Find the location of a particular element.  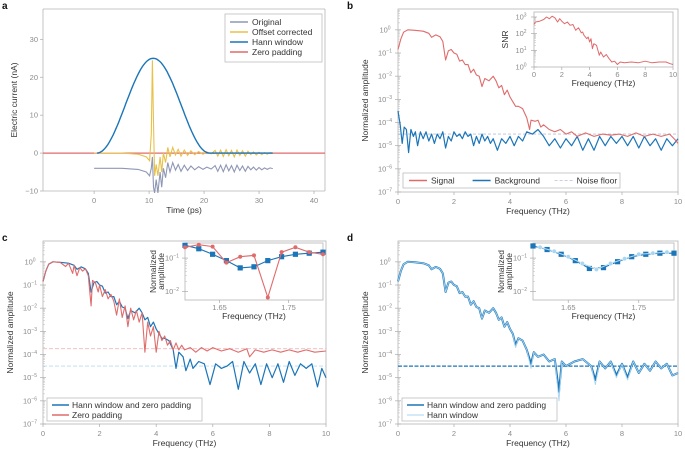

x-tick-label: 1.65 is located at coordinates (219, 307).